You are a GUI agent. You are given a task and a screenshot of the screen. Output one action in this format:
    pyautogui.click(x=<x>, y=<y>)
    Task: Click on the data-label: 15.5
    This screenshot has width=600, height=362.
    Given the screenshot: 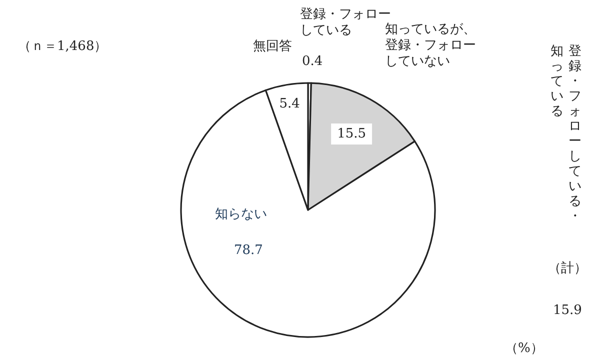 What is the action you would take?
    pyautogui.click(x=351, y=134)
    